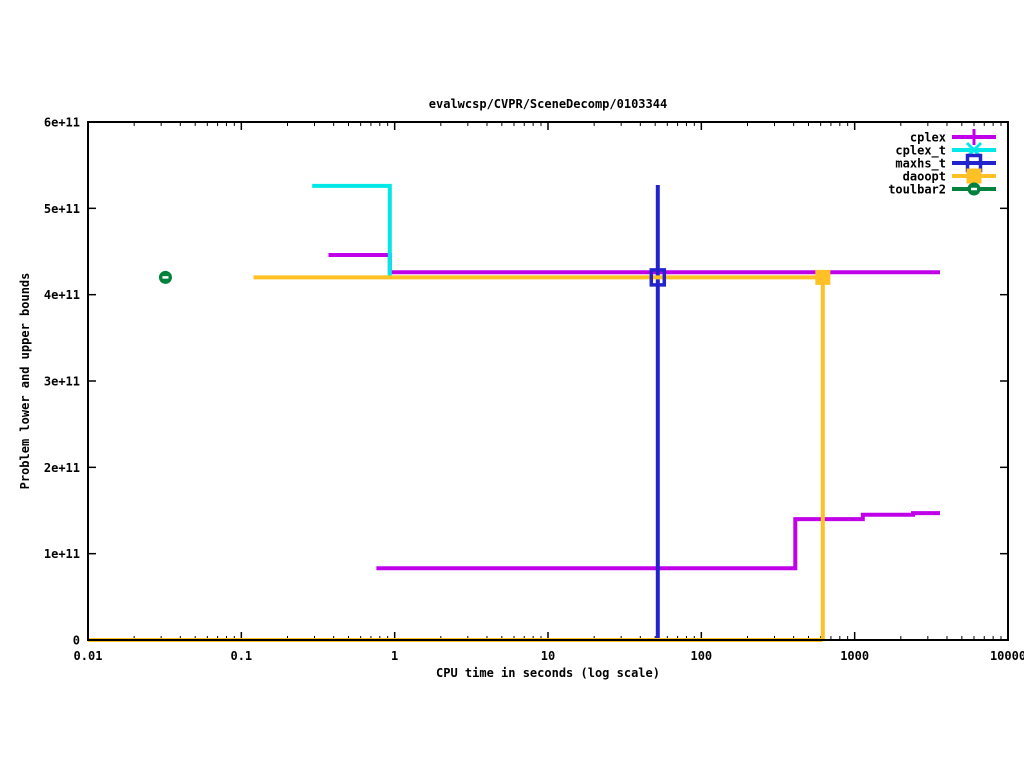  I want to click on series-cplex_t-line, so click(352, 230).